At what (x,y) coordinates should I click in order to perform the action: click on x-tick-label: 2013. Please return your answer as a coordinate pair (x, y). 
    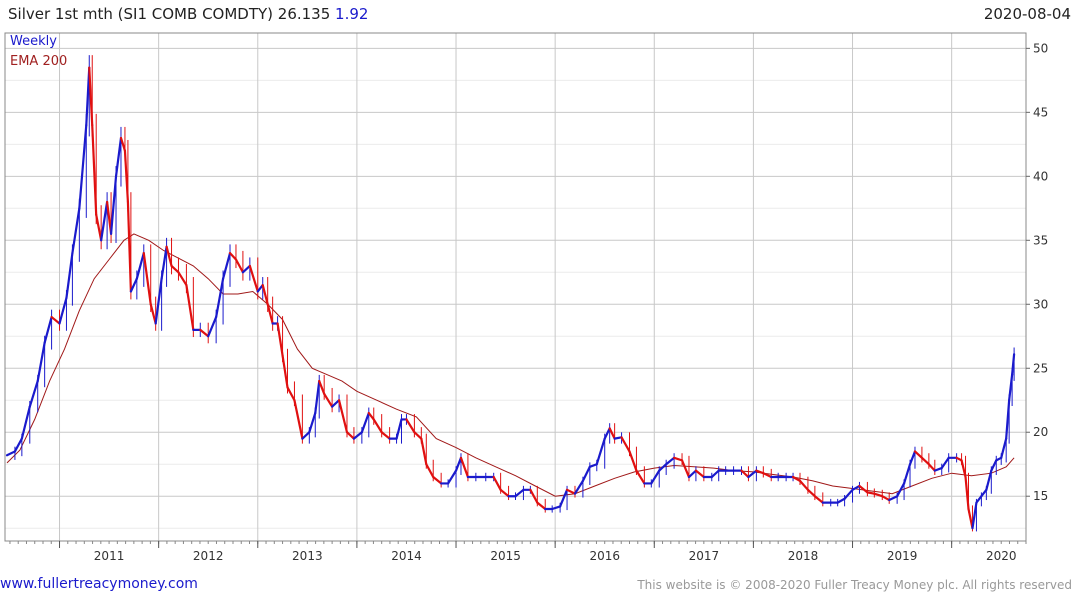
    Looking at the image, I should click on (307, 556).